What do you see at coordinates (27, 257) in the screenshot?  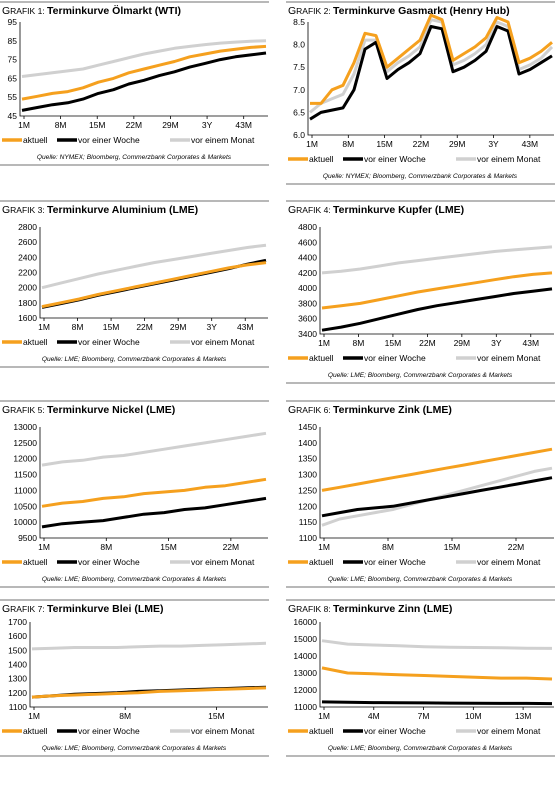 I see `y-tick-label: 2400` at bounding box center [27, 257].